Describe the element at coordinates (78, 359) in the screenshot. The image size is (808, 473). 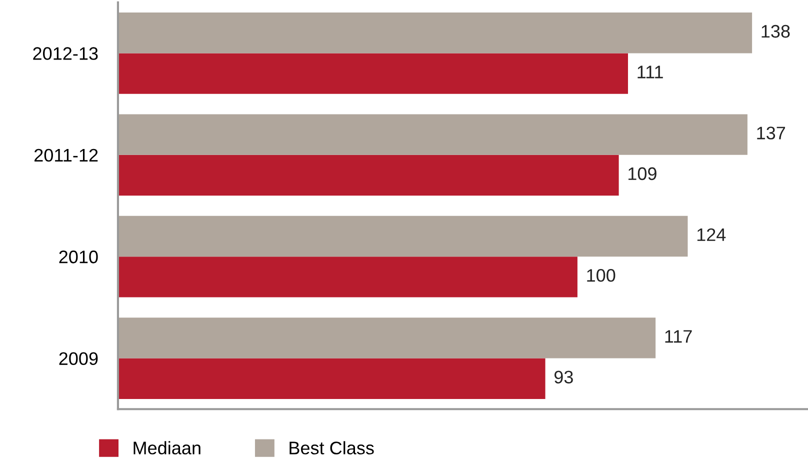
I see `y-tick-label: 2009` at that location.